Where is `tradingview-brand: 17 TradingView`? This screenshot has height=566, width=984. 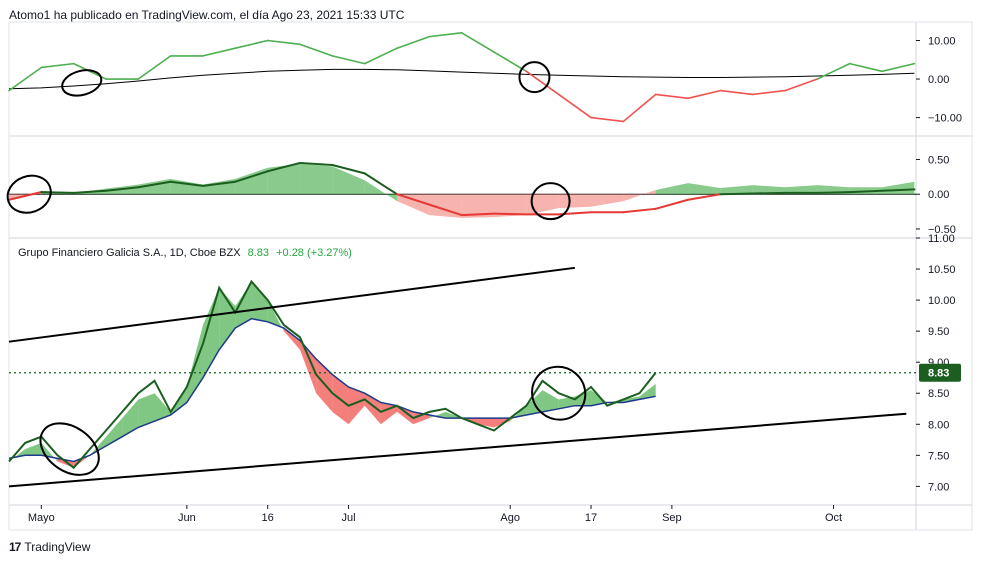
tradingview-brand: 17 TradingView is located at coordinates (49, 547).